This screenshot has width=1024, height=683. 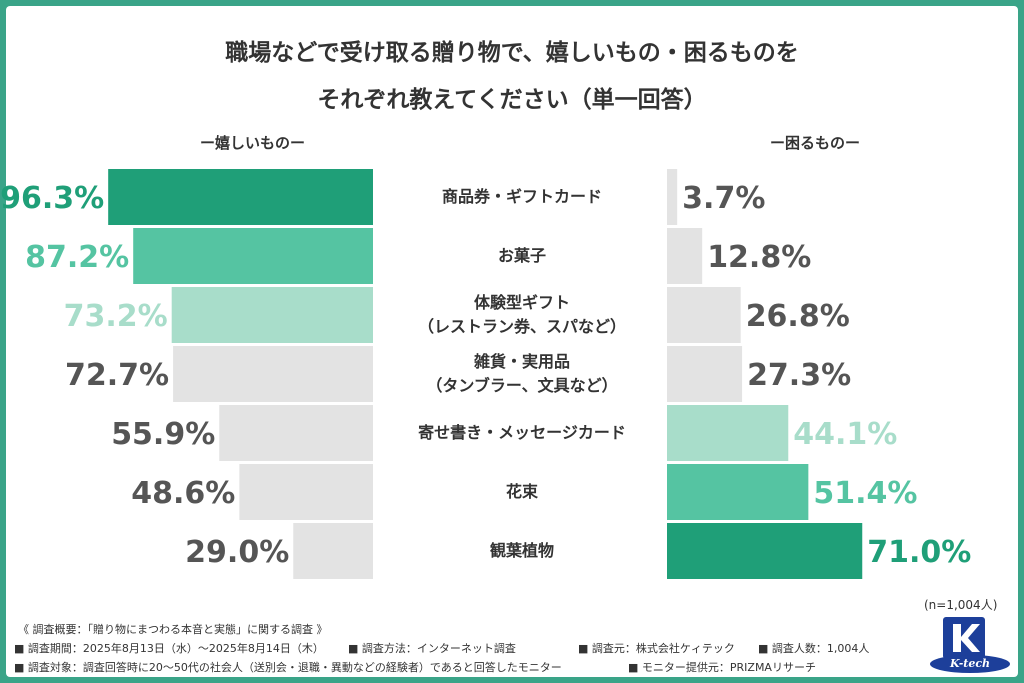 I want to click on troubling-value-label-0: 3.7%, so click(x=723, y=198).